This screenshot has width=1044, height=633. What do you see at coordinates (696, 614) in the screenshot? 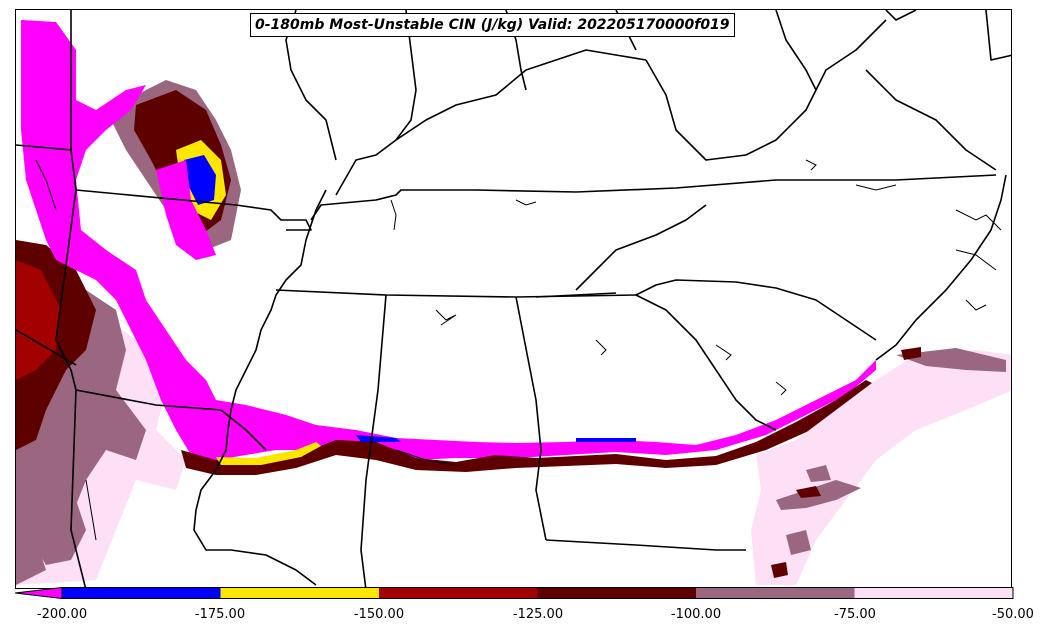
I see `colorbar-tick-label: -100.00` at bounding box center [696, 614].